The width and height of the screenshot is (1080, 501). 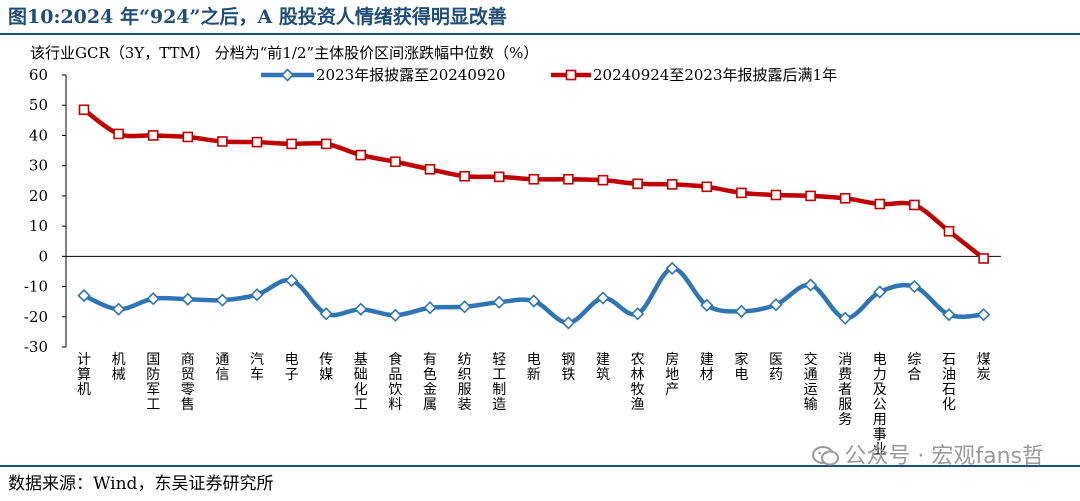 What do you see at coordinates (36, 287) in the screenshot?
I see `y-tick-label: -10` at bounding box center [36, 287].